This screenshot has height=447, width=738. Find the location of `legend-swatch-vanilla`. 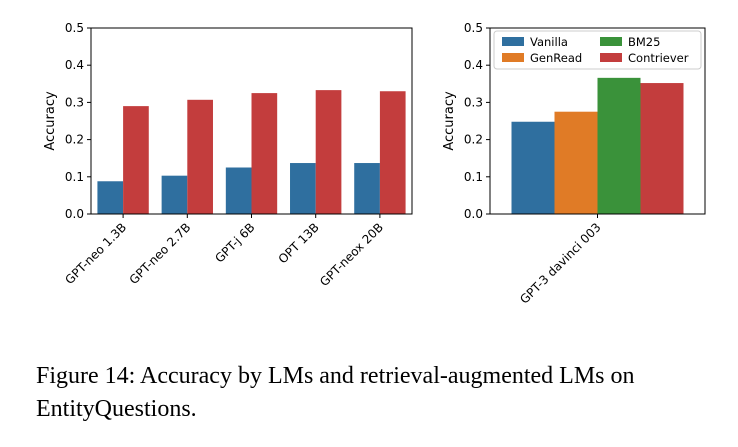

legend-swatch-vanilla is located at coordinates (513, 41).